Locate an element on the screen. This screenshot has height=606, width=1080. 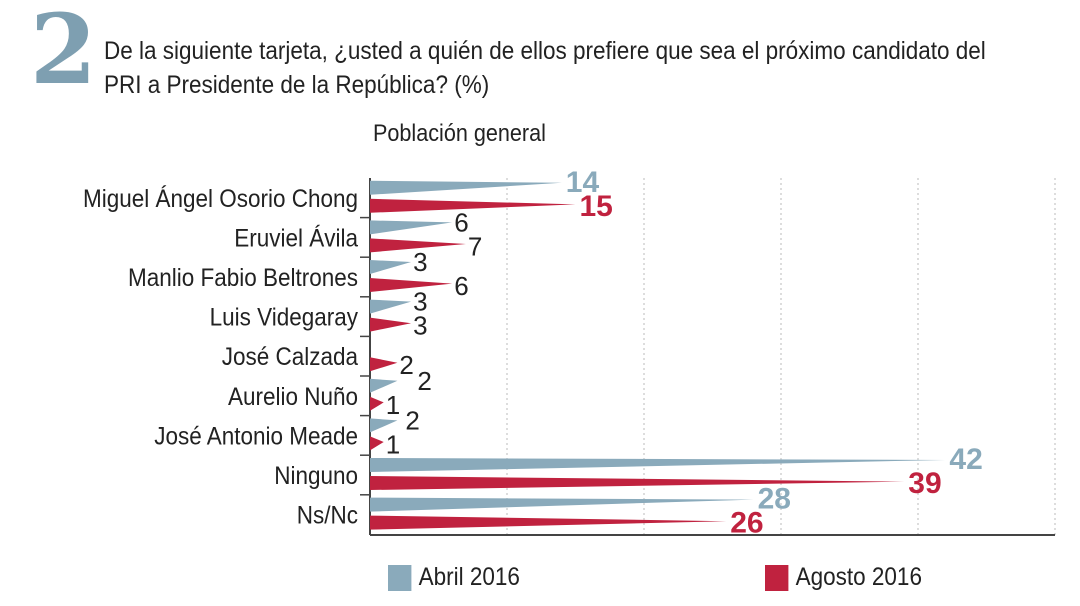
legend-abril: Abril 2016 is located at coordinates (454, 577).